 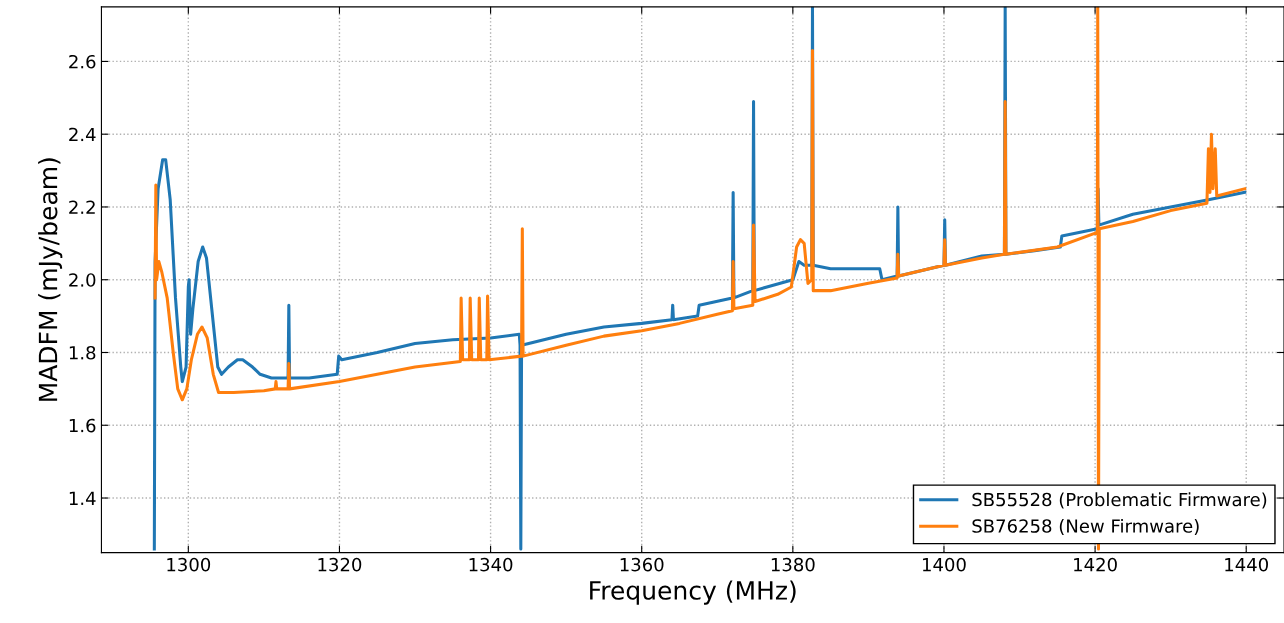 What do you see at coordinates (944, 564) in the screenshot?
I see `x-tick-label: 1400` at bounding box center [944, 564].